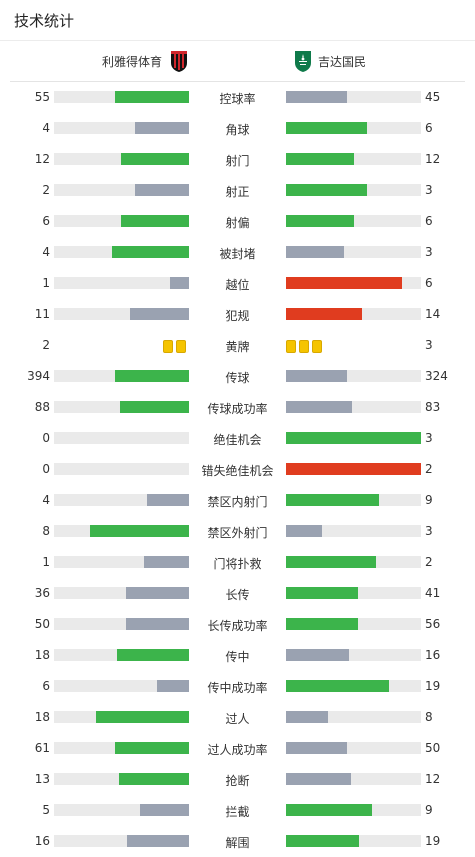 The image size is (475, 857). Describe the element at coordinates (342, 62) in the screenshot. I see `away-team-name: 吉达国民` at that location.